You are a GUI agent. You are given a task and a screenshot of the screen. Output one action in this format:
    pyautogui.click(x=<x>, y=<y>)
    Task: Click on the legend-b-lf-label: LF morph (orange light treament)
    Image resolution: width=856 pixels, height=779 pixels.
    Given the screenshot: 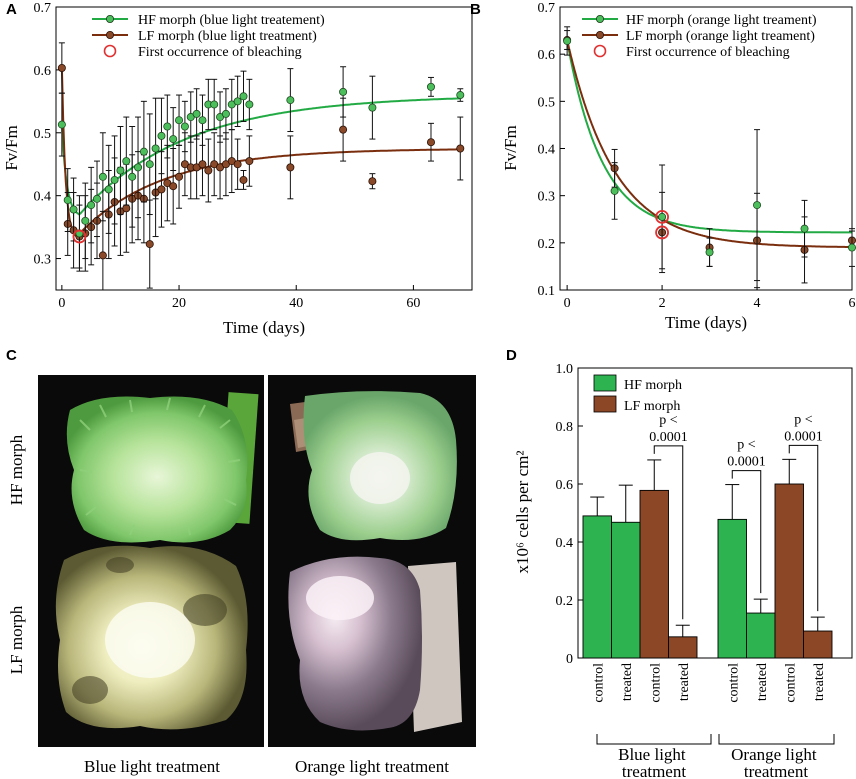 What is the action you would take?
    pyautogui.click(x=720, y=36)
    